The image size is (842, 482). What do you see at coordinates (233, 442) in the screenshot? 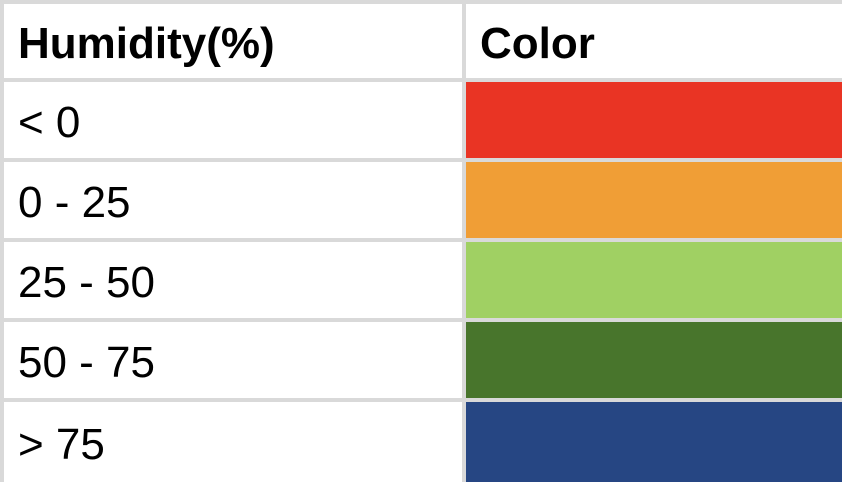
I see `range-cell-4: > 75` at bounding box center [233, 442].